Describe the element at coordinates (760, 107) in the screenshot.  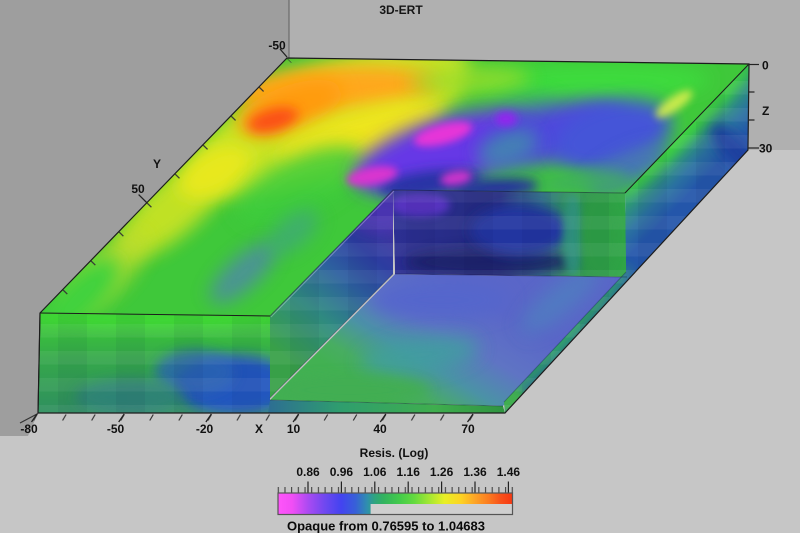
I see `z-axis: 0 Z 30` at that location.